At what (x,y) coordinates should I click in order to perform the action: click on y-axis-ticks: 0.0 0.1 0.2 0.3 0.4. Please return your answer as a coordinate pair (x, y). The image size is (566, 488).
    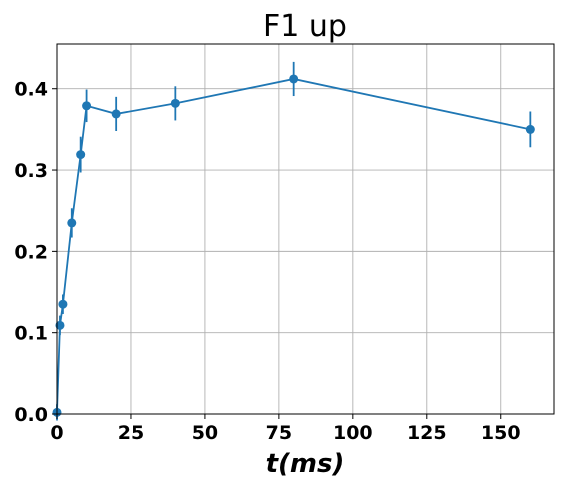
    Looking at the image, I should click on (35, 252).